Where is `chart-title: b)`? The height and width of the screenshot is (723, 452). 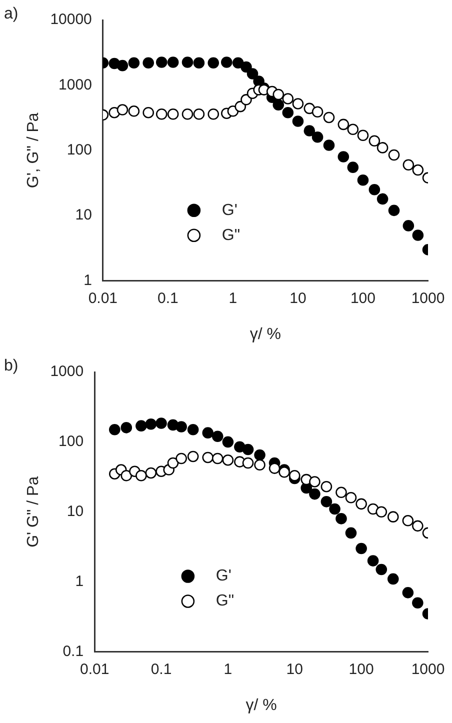 chart-title: b) is located at coordinates (11, 365).